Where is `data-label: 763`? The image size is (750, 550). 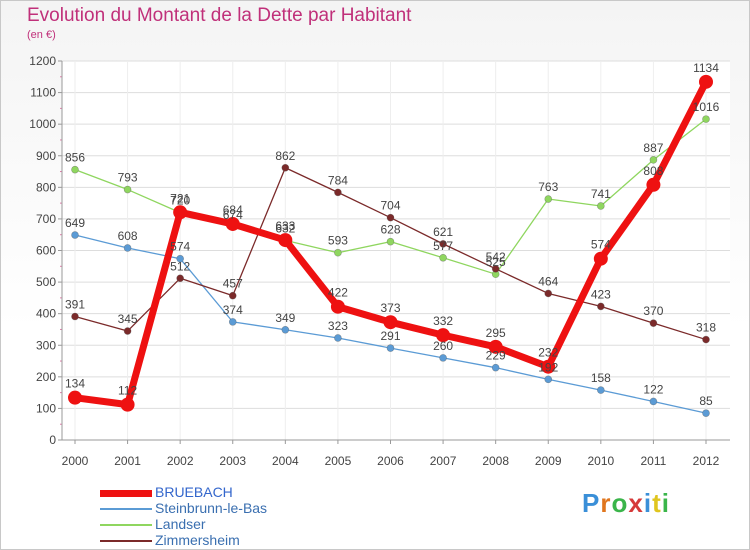 data-label: 763 is located at coordinates (548, 187).